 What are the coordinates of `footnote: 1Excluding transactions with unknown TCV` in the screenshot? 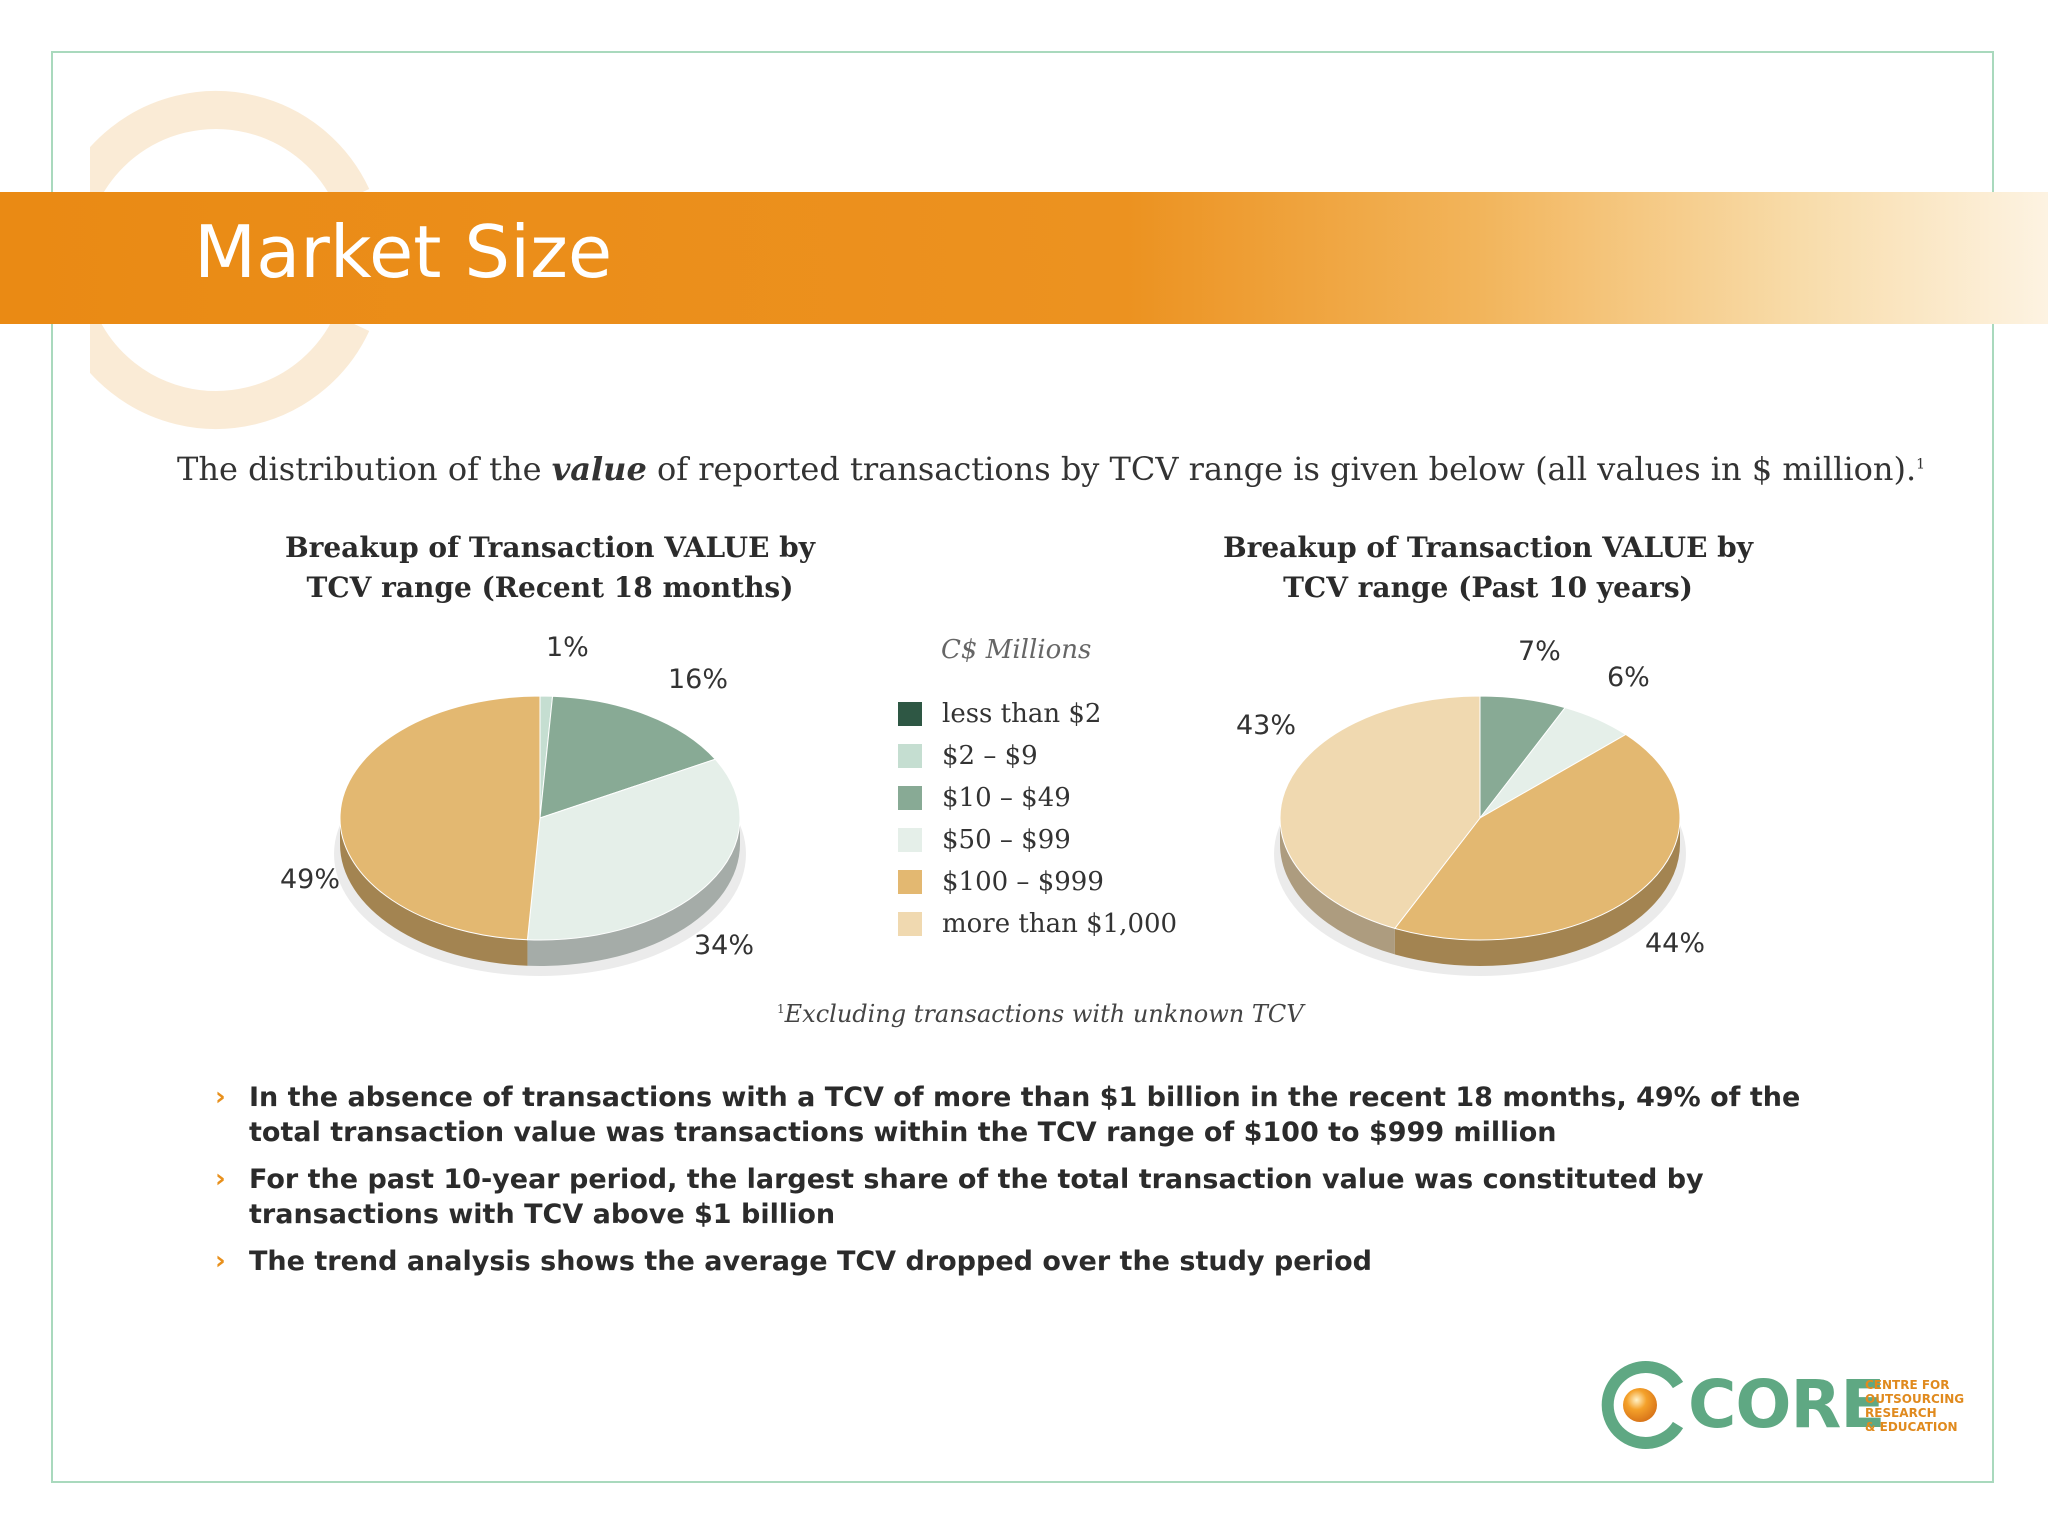 It's located at (1040, 1014).